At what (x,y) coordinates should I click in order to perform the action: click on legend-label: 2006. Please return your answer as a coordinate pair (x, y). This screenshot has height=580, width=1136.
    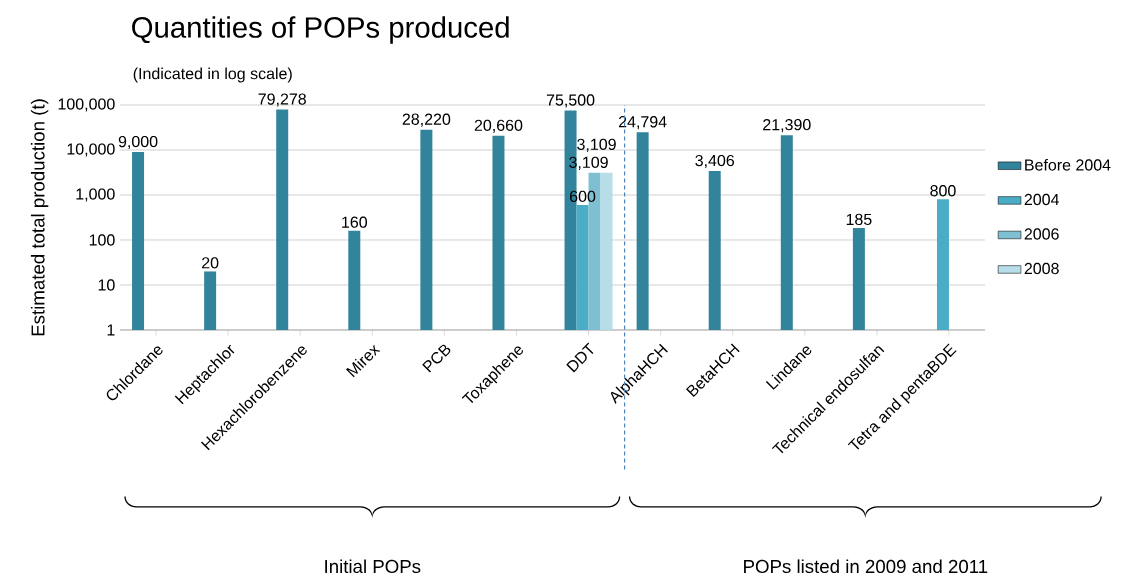
    Looking at the image, I should click on (1041, 234).